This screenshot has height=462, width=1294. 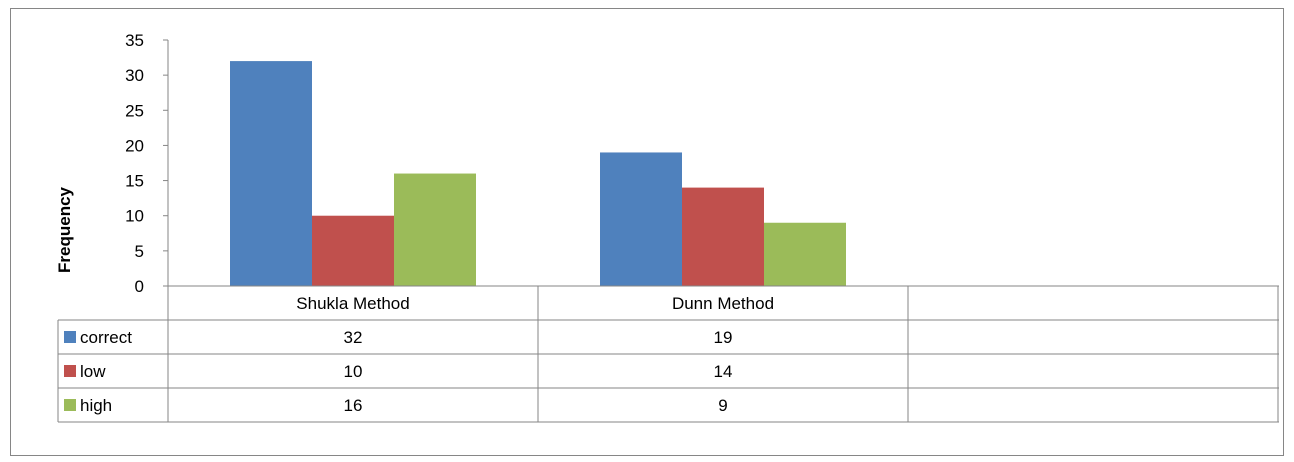 What do you see at coordinates (96, 405) in the screenshot?
I see `legend-label: high` at bounding box center [96, 405].